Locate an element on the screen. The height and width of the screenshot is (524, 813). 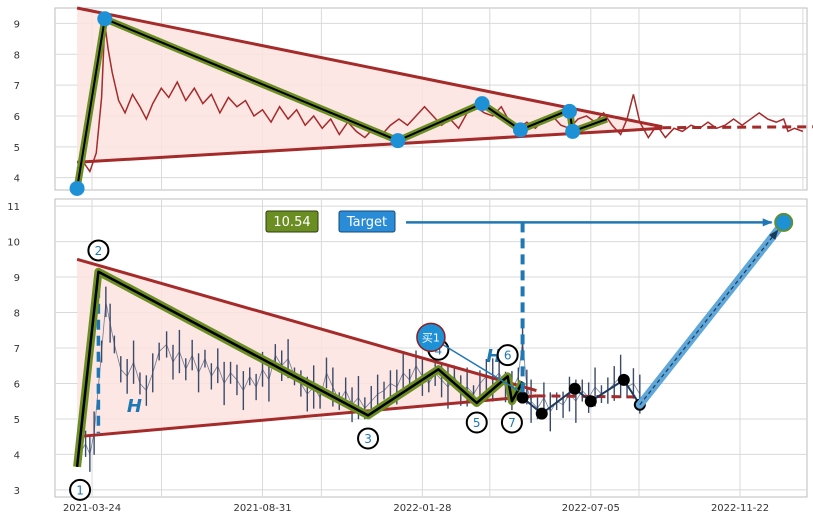
target-point is located at coordinates (784, 222).